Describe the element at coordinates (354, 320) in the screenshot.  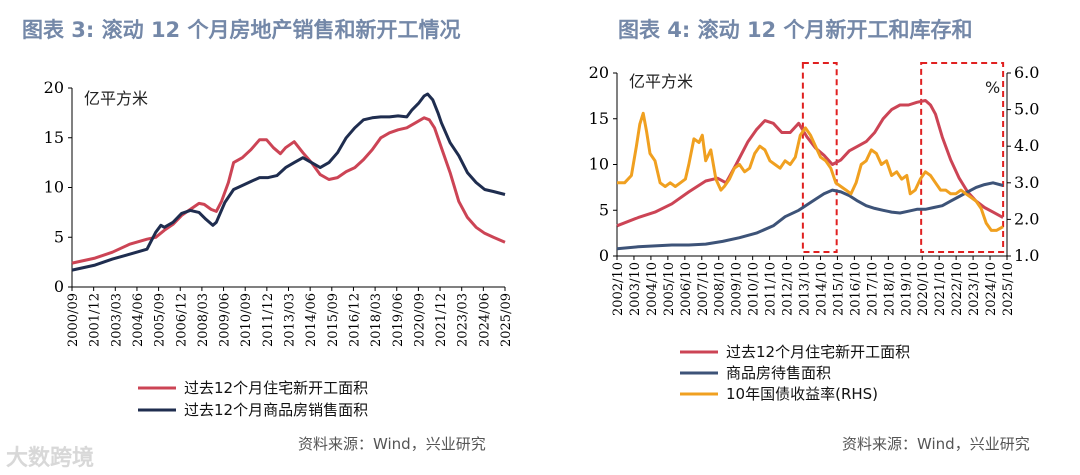
I see `x-tick-label: 2016/12` at that location.